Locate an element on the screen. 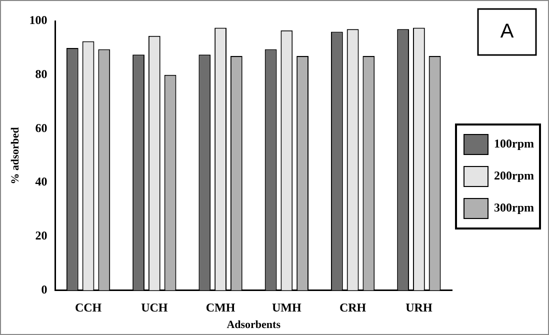 Image resolution: width=549 pixels, height=335 pixels. legend-label: 200rpm is located at coordinates (514, 175).